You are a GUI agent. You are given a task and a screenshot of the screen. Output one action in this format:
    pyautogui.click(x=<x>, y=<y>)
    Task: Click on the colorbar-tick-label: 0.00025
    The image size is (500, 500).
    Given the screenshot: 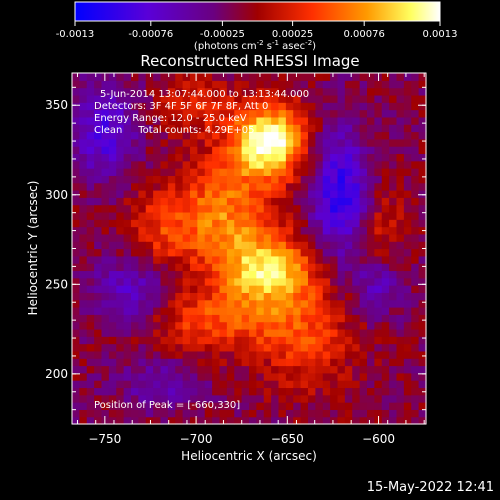 What is the action you would take?
    pyautogui.click(x=292, y=34)
    